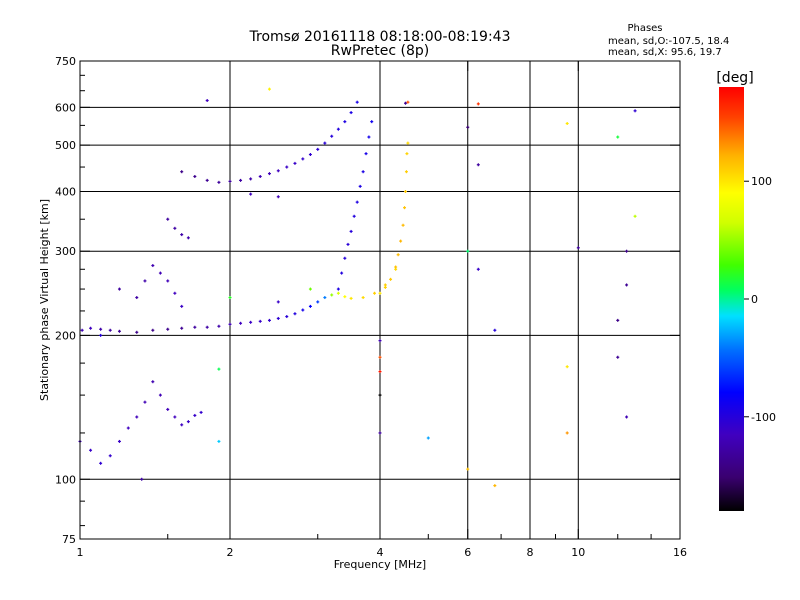 Image resolution: width=800 pixels, height=600 pixels. Describe the element at coordinates (734, 78) in the screenshot. I see `colorbar-label: [deg]` at that location.